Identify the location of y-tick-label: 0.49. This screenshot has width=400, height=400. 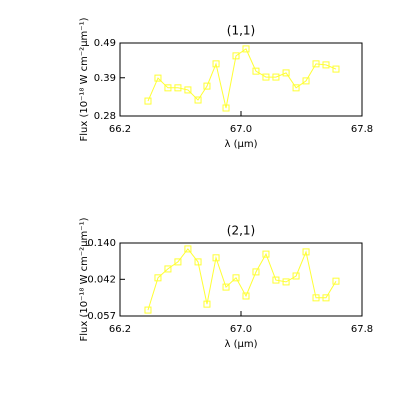
(105, 43).